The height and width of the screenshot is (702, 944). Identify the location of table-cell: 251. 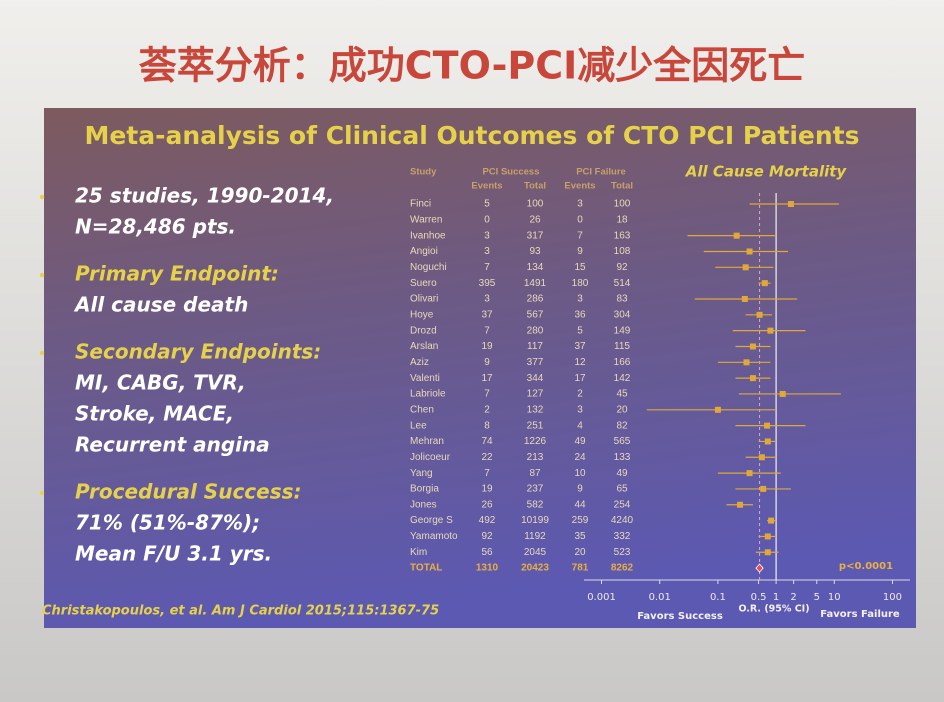
(535, 425).